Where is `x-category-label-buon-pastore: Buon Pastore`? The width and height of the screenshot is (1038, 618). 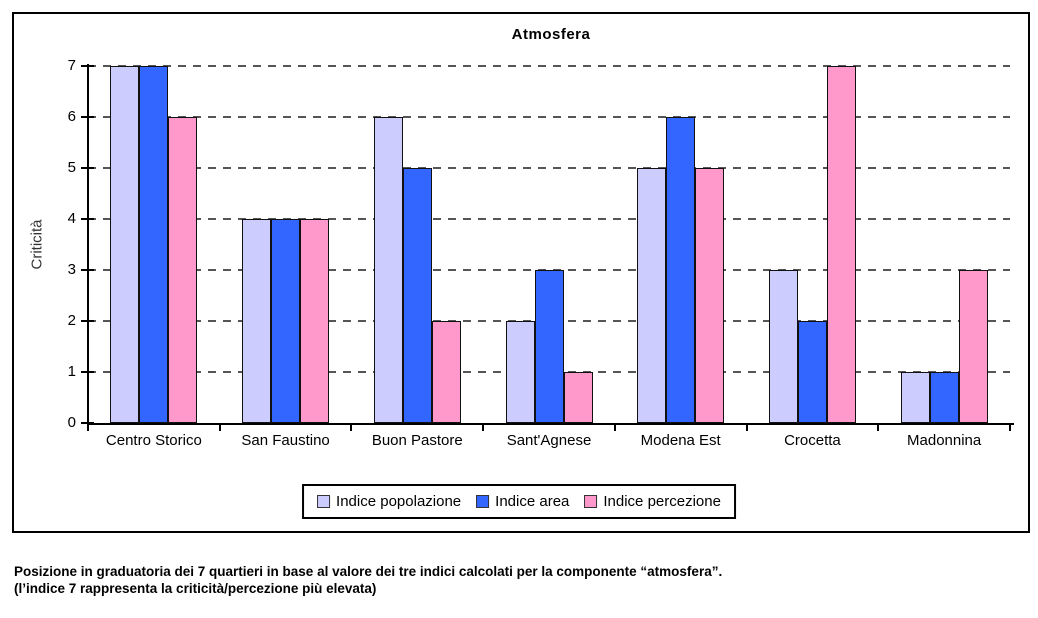
x-category-label-buon-pastore: Buon Pastore is located at coordinates (417, 440).